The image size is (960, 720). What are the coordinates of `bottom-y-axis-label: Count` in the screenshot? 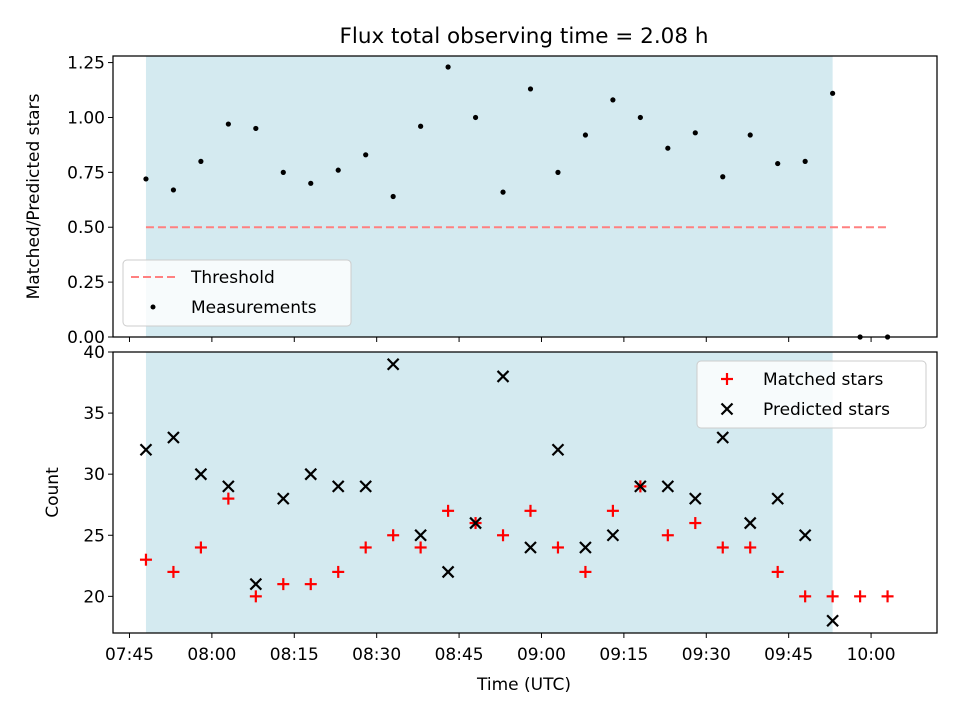 It's located at (53, 492).